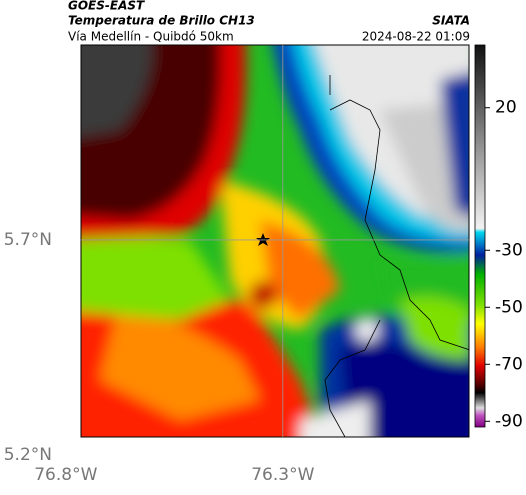  Describe the element at coordinates (451, 21) in the screenshot. I see `brand: SIATA` at that location.